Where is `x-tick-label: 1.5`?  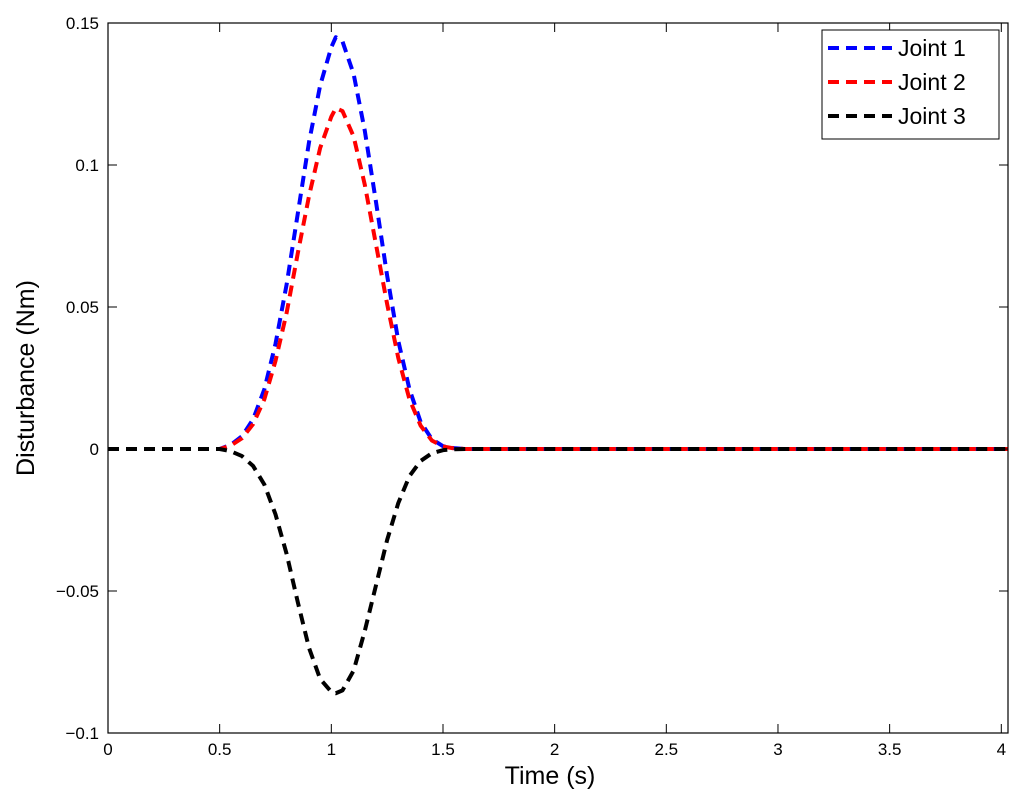
x-tick-label: 1.5 is located at coordinates (443, 749).